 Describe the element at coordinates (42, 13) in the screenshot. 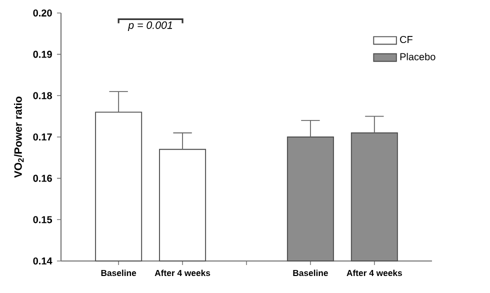

I see `y-tick-label: 0.20` at that location.